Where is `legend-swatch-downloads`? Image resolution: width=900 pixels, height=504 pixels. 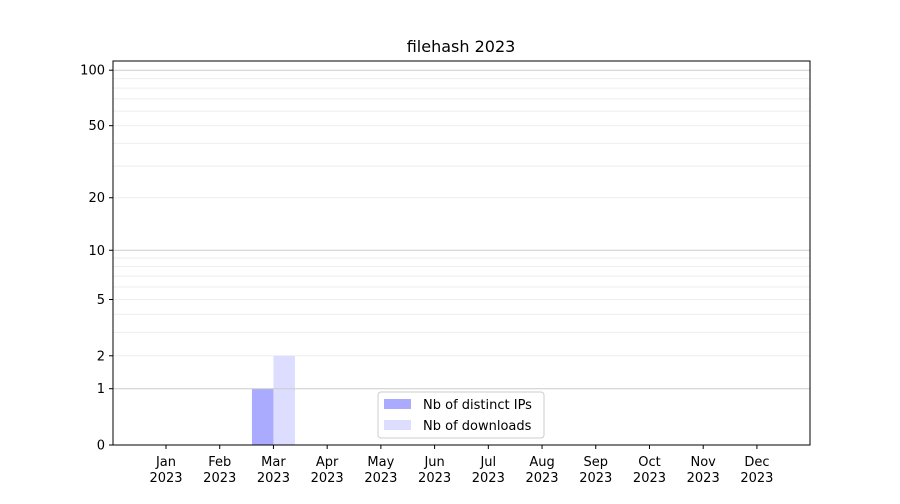 legend-swatch-downloads is located at coordinates (397, 425).